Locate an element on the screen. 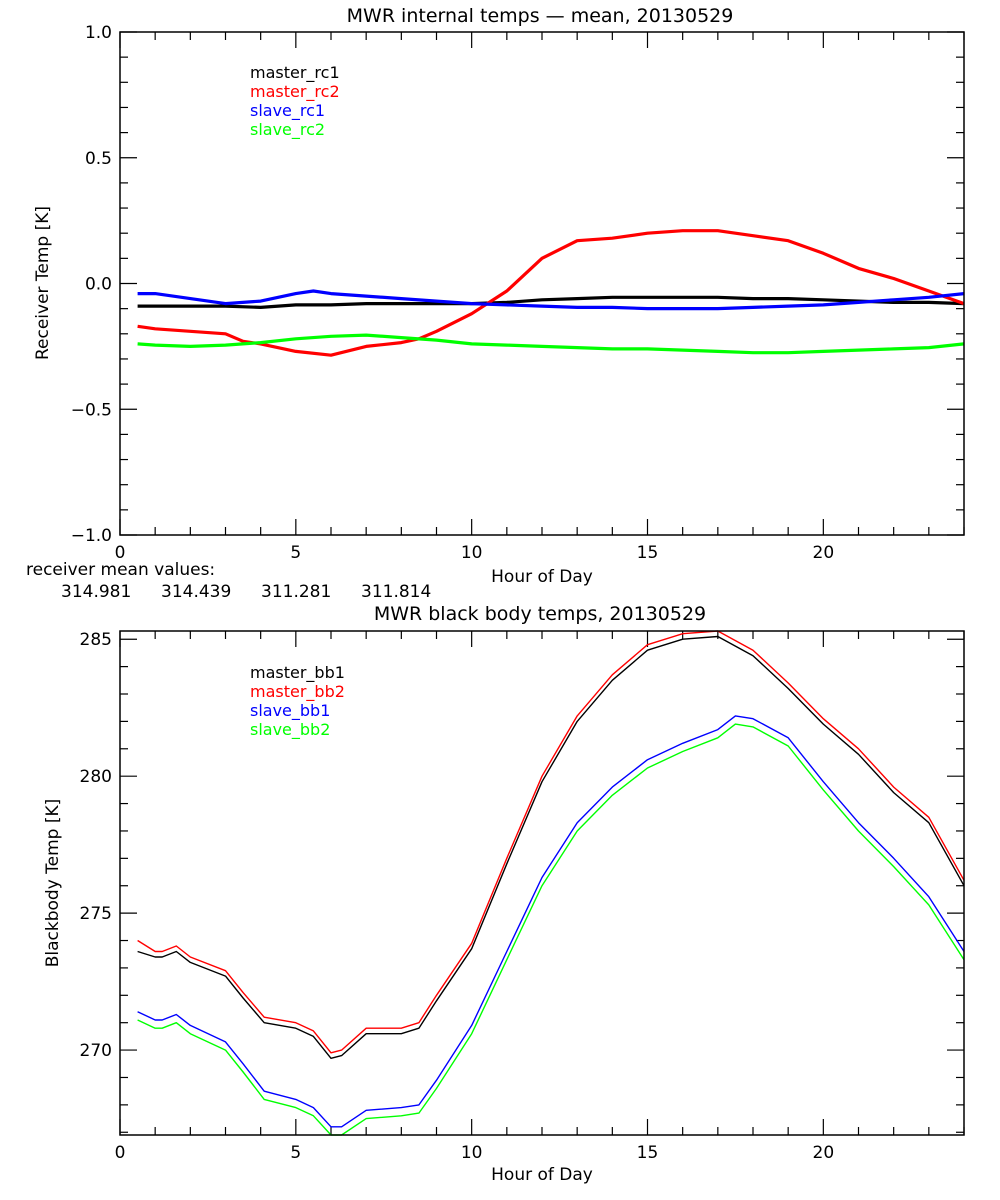 The height and width of the screenshot is (1200, 1000). y-tick-label: −1.0 is located at coordinates (91, 536).